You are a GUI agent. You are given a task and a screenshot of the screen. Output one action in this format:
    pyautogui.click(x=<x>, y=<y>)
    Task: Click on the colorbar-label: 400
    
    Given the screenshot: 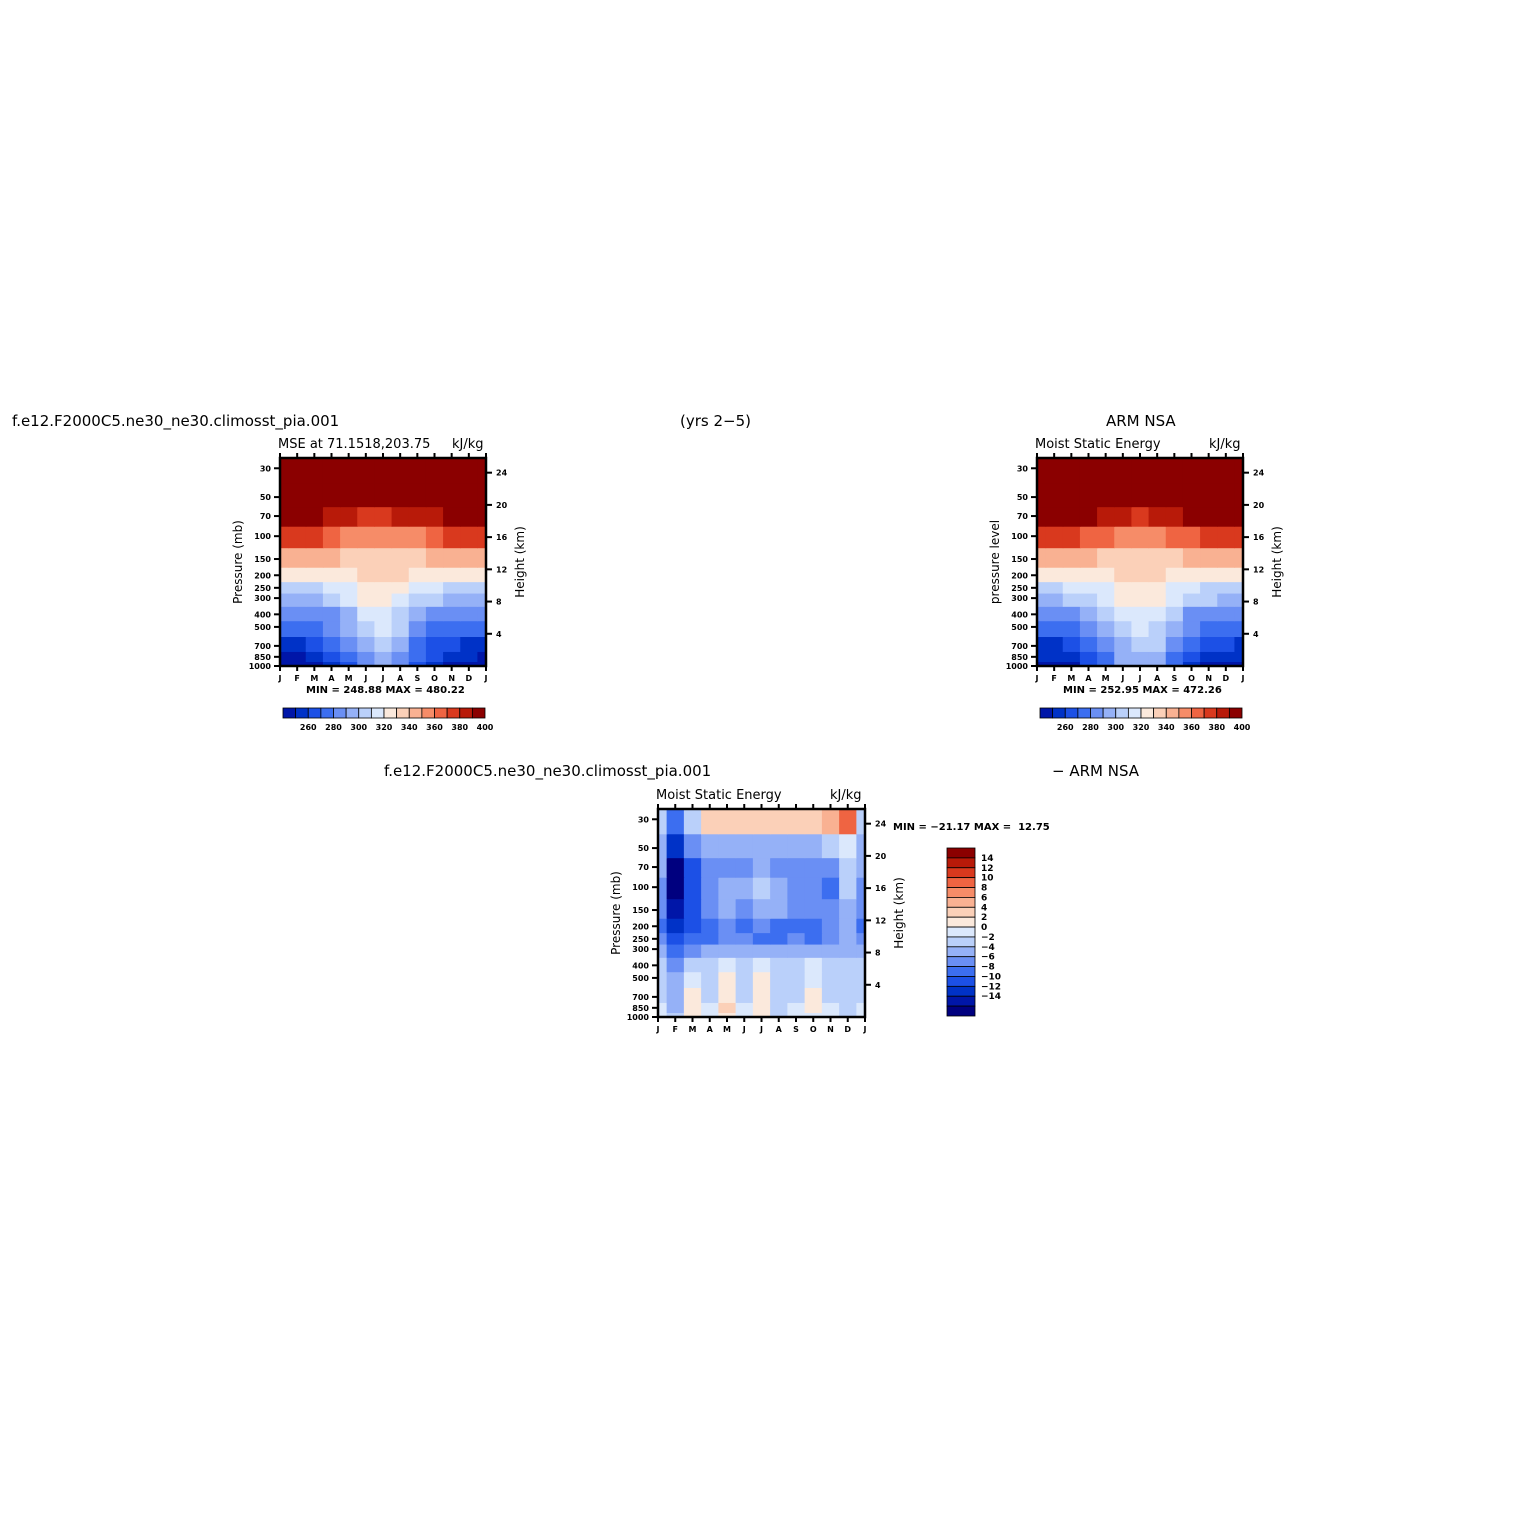 What is the action you would take?
    pyautogui.click(x=1242, y=727)
    